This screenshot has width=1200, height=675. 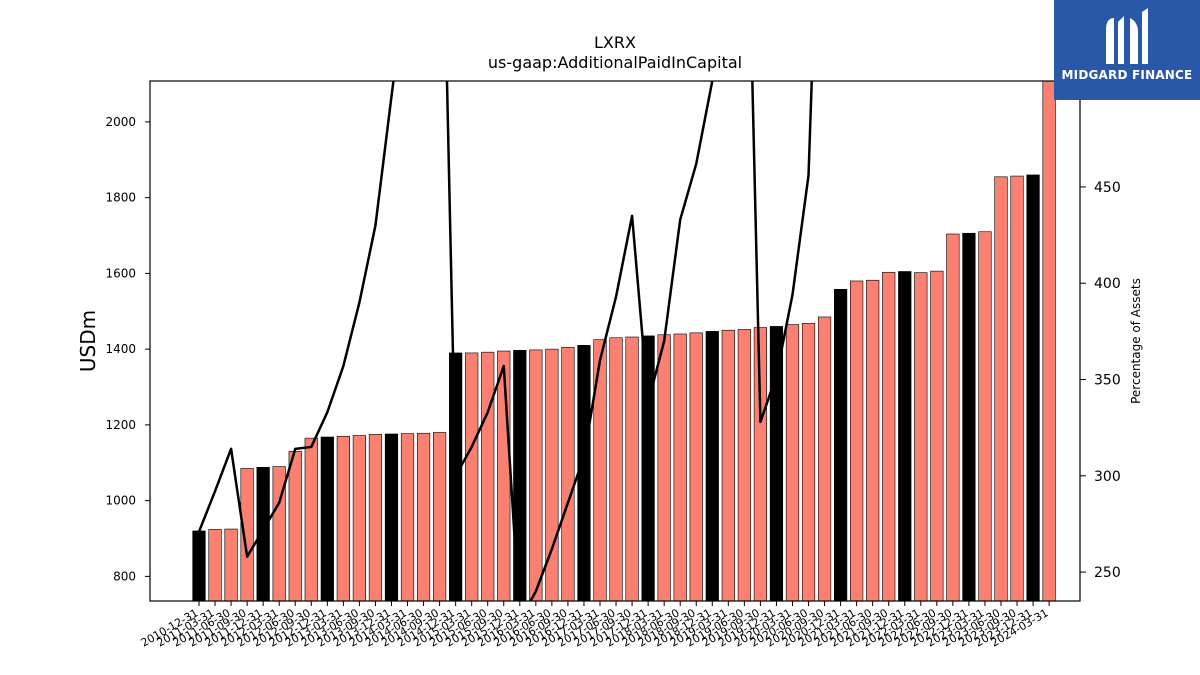 What do you see at coordinates (120, 501) in the screenshot?
I see `y-tick-label: 1000` at bounding box center [120, 501].